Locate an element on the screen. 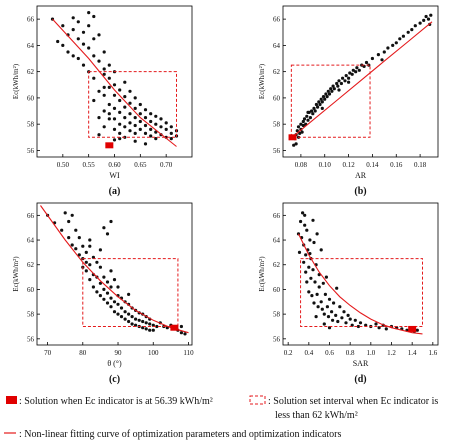 This screenshot has width=474, height=446. x-tick-label: 0.8 is located at coordinates (350, 353).